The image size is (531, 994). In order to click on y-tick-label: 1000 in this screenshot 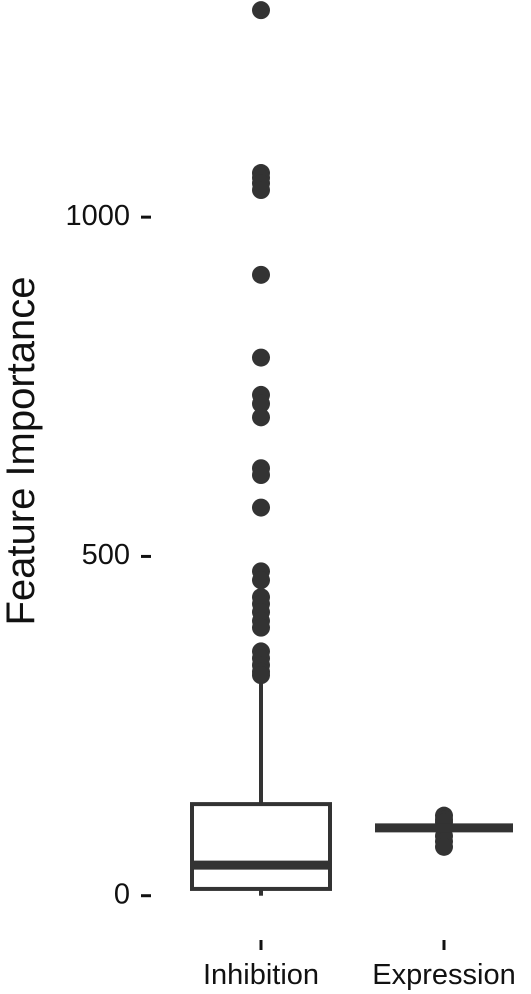, I will do `click(97, 216)`.